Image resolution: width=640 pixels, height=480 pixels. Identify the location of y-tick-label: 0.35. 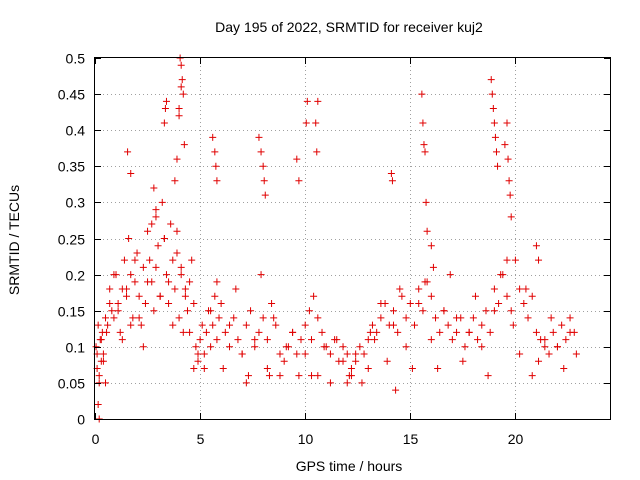
(71, 167).